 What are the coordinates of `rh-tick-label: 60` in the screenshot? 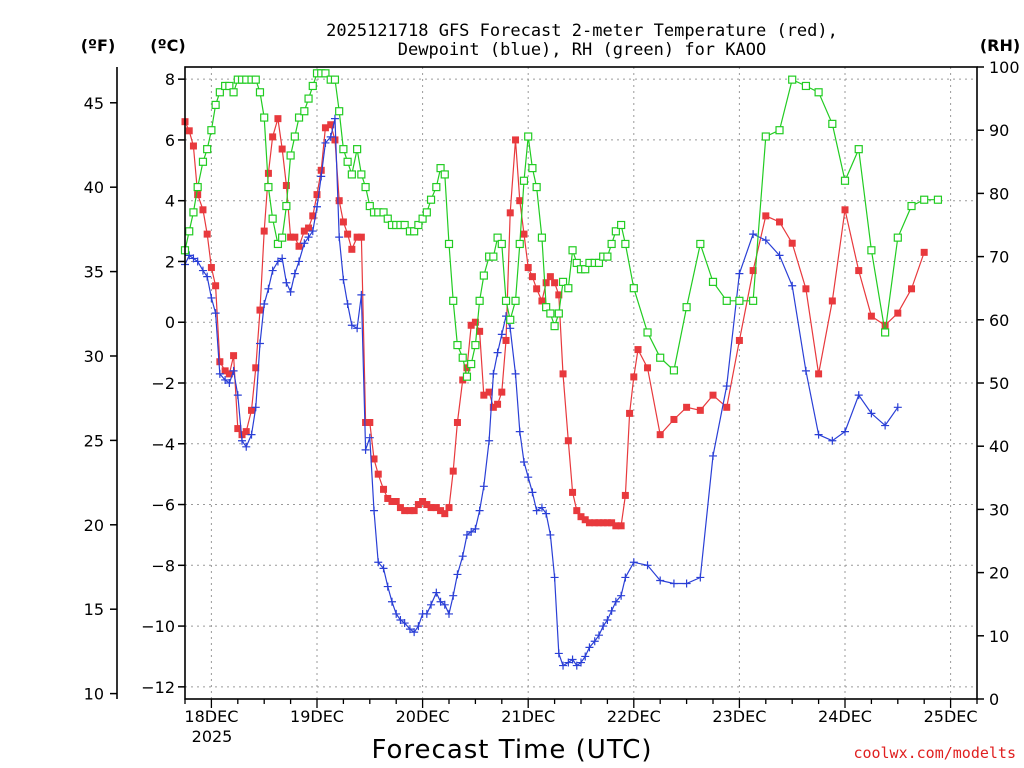 It's located at (999, 320).